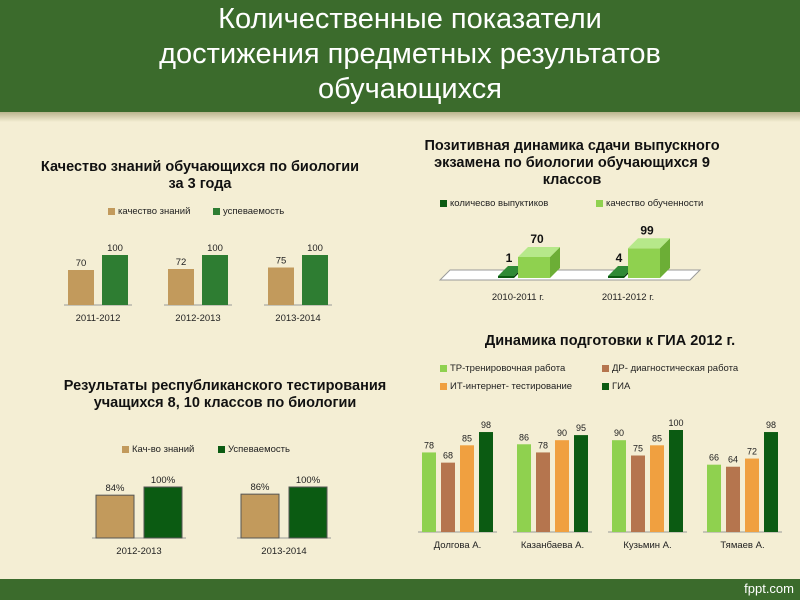 The height and width of the screenshot is (600, 800). I want to click on chart3-legend-item-2: Успеваемость, so click(254, 449).